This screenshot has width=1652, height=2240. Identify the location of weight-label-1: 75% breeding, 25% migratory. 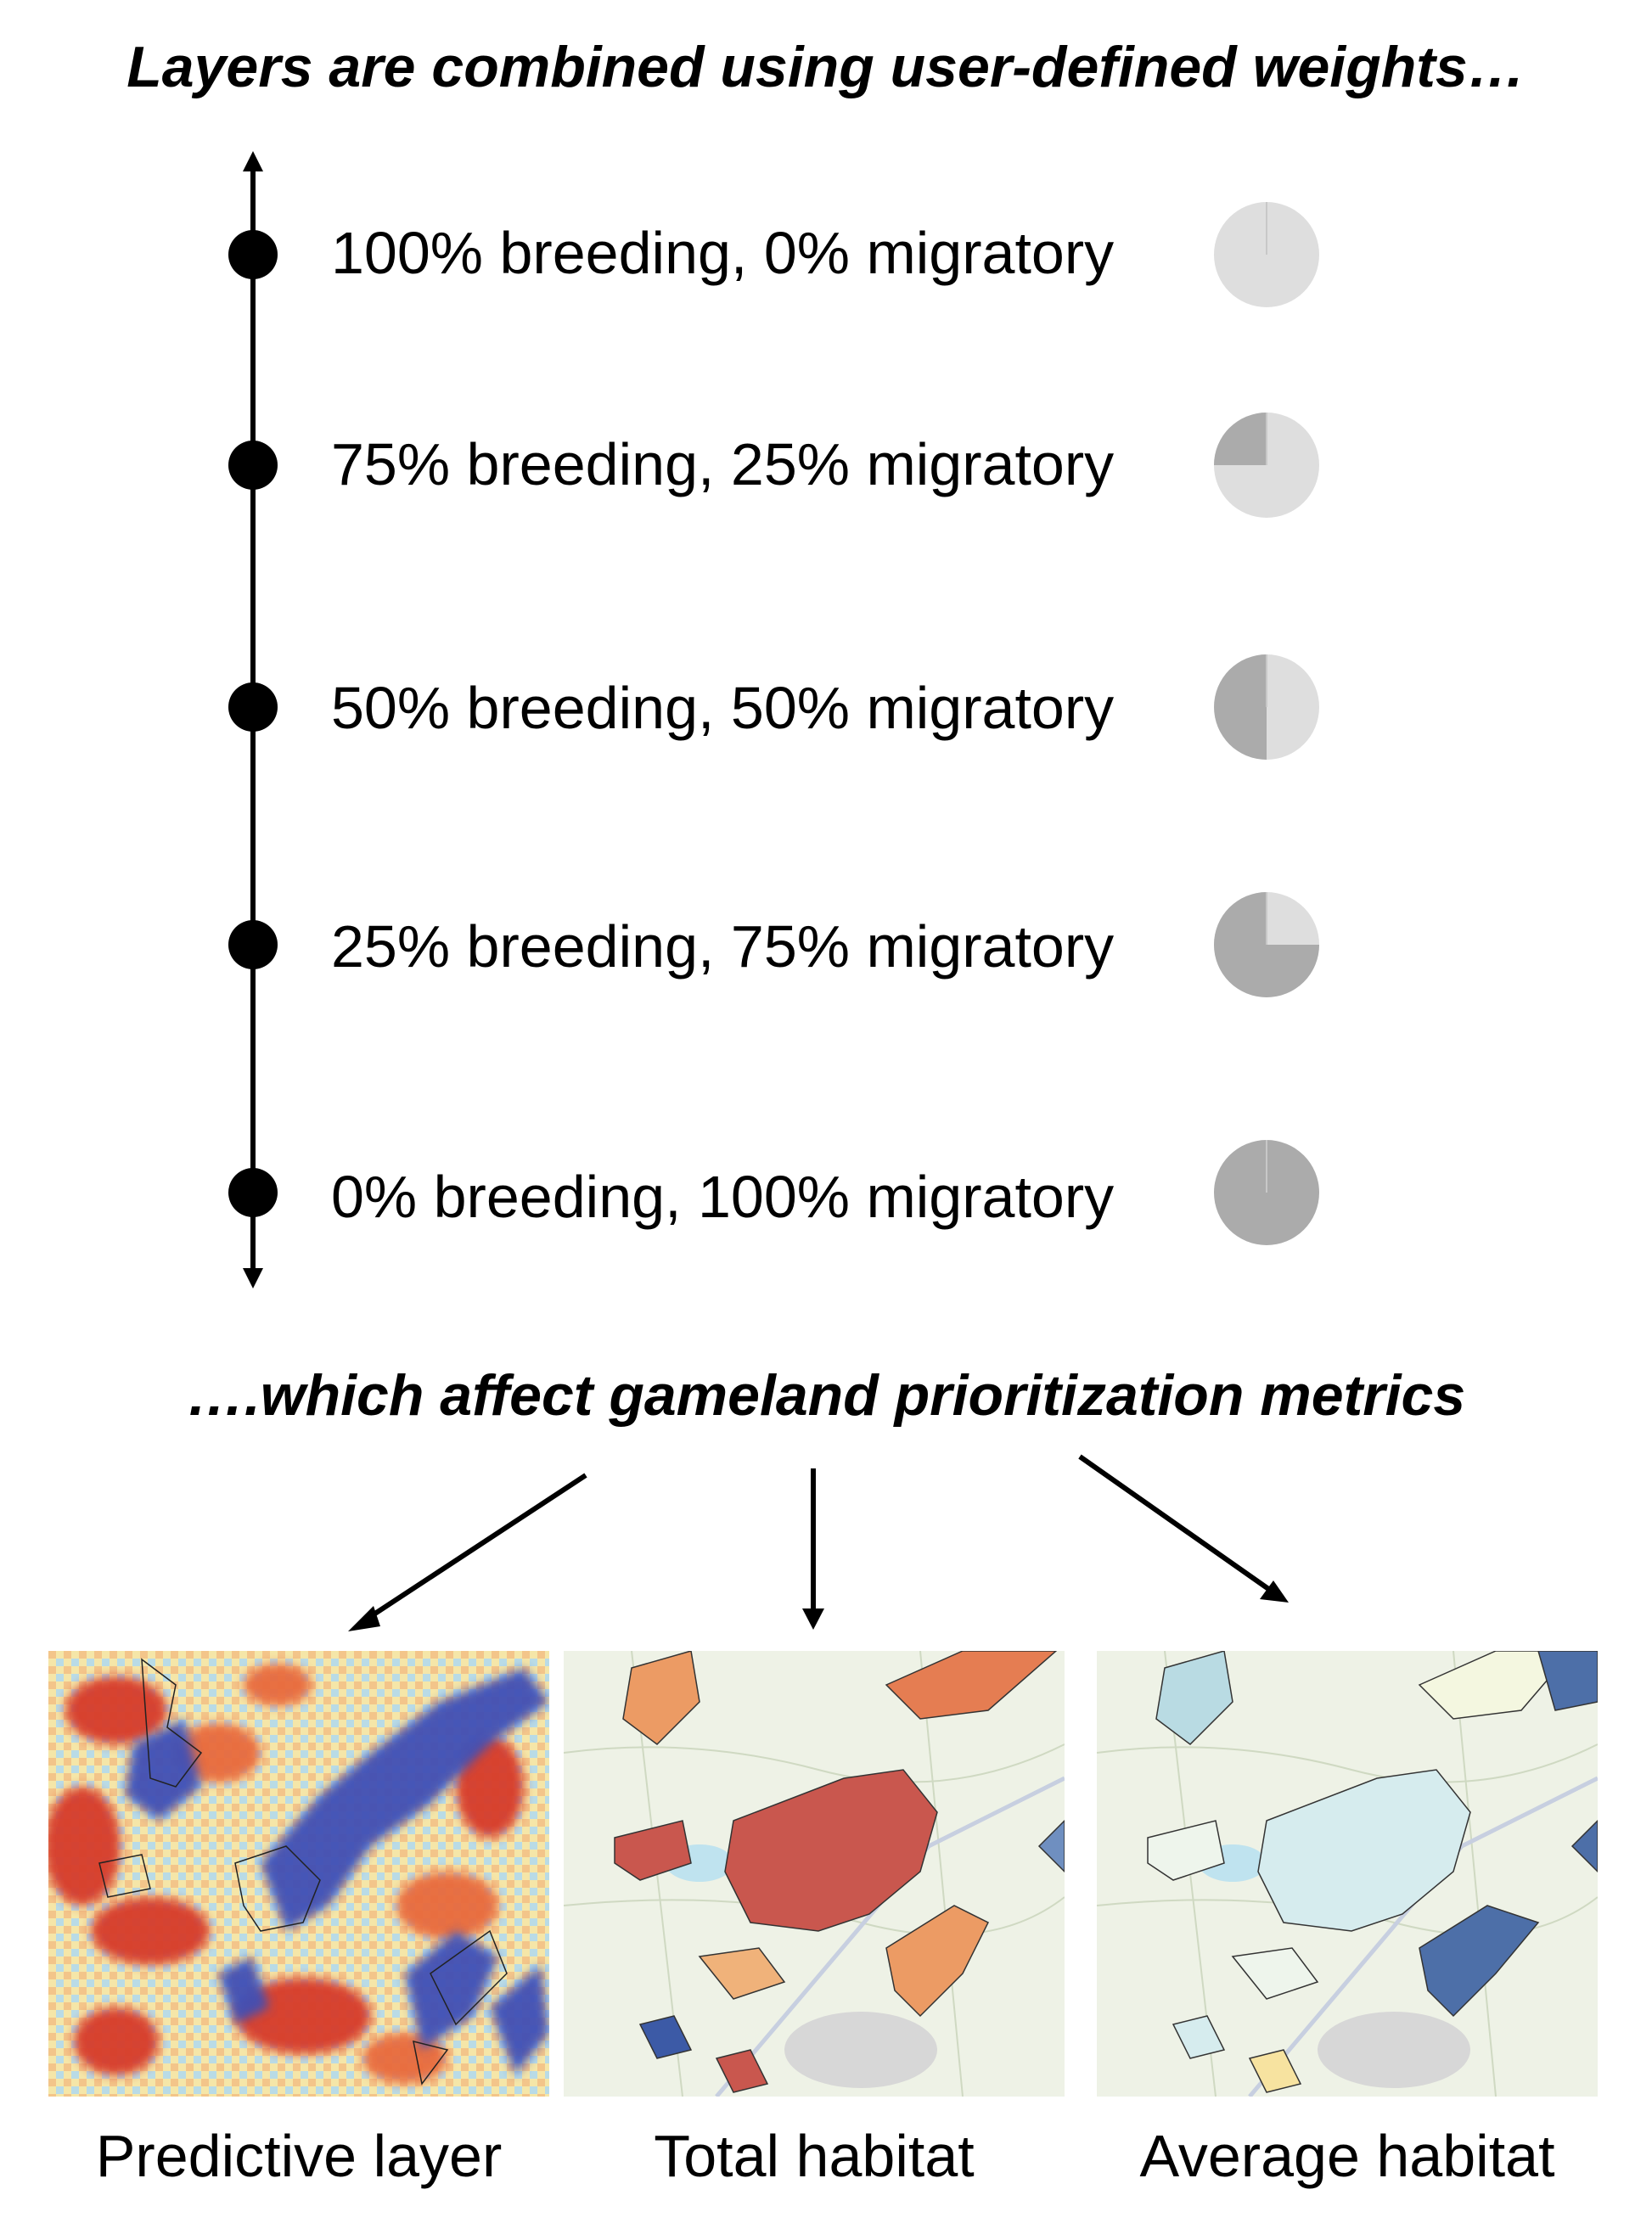
(723, 464).